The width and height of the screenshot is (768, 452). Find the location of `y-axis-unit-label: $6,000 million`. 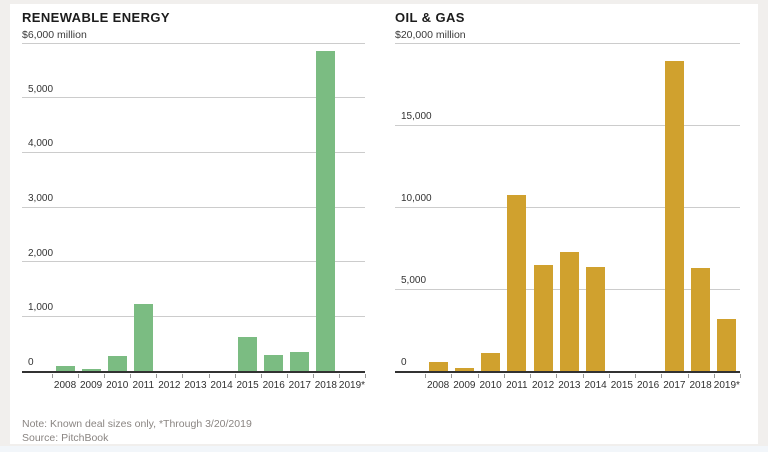

y-axis-unit-label: $6,000 million is located at coordinates (54, 35).